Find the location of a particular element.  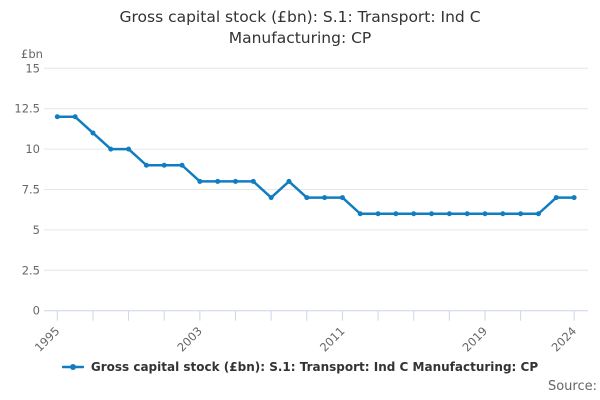

x-axis-tick-label: 1995 is located at coordinates (47, 339).